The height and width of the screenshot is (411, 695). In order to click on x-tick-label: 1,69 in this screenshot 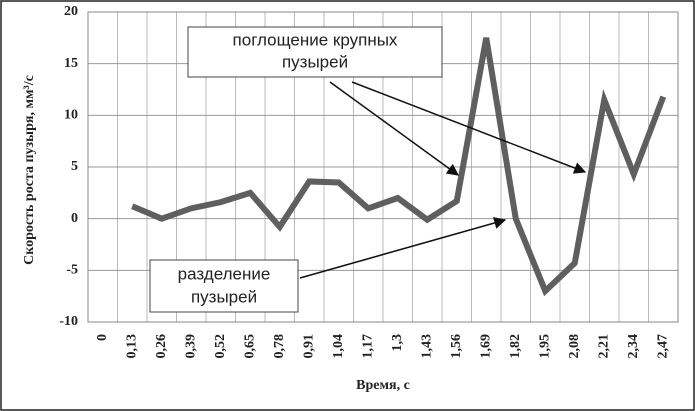, I will do `click(485, 346)`.